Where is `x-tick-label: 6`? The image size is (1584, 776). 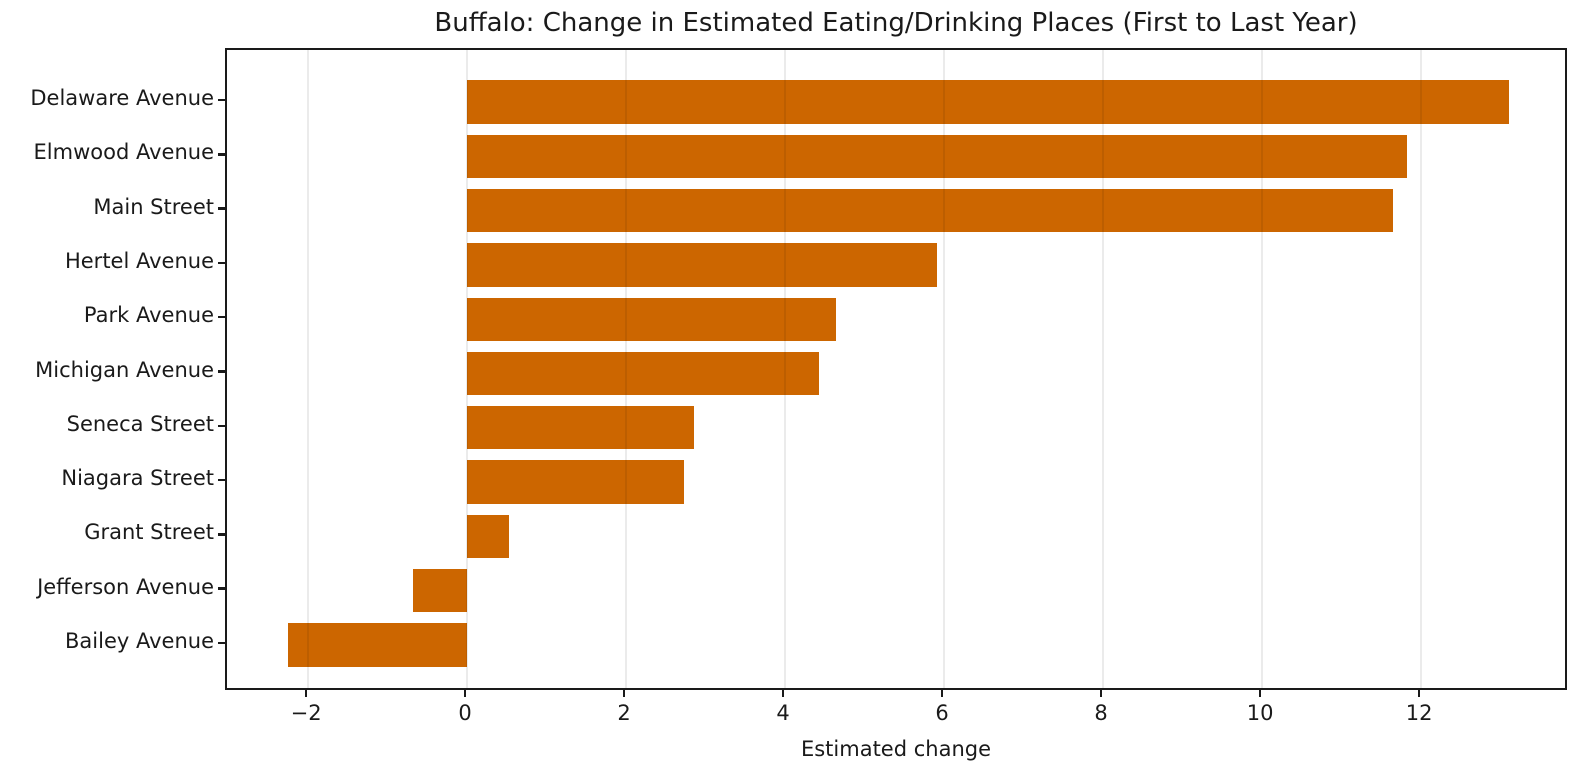 x-tick-label: 6 is located at coordinates (942, 713).